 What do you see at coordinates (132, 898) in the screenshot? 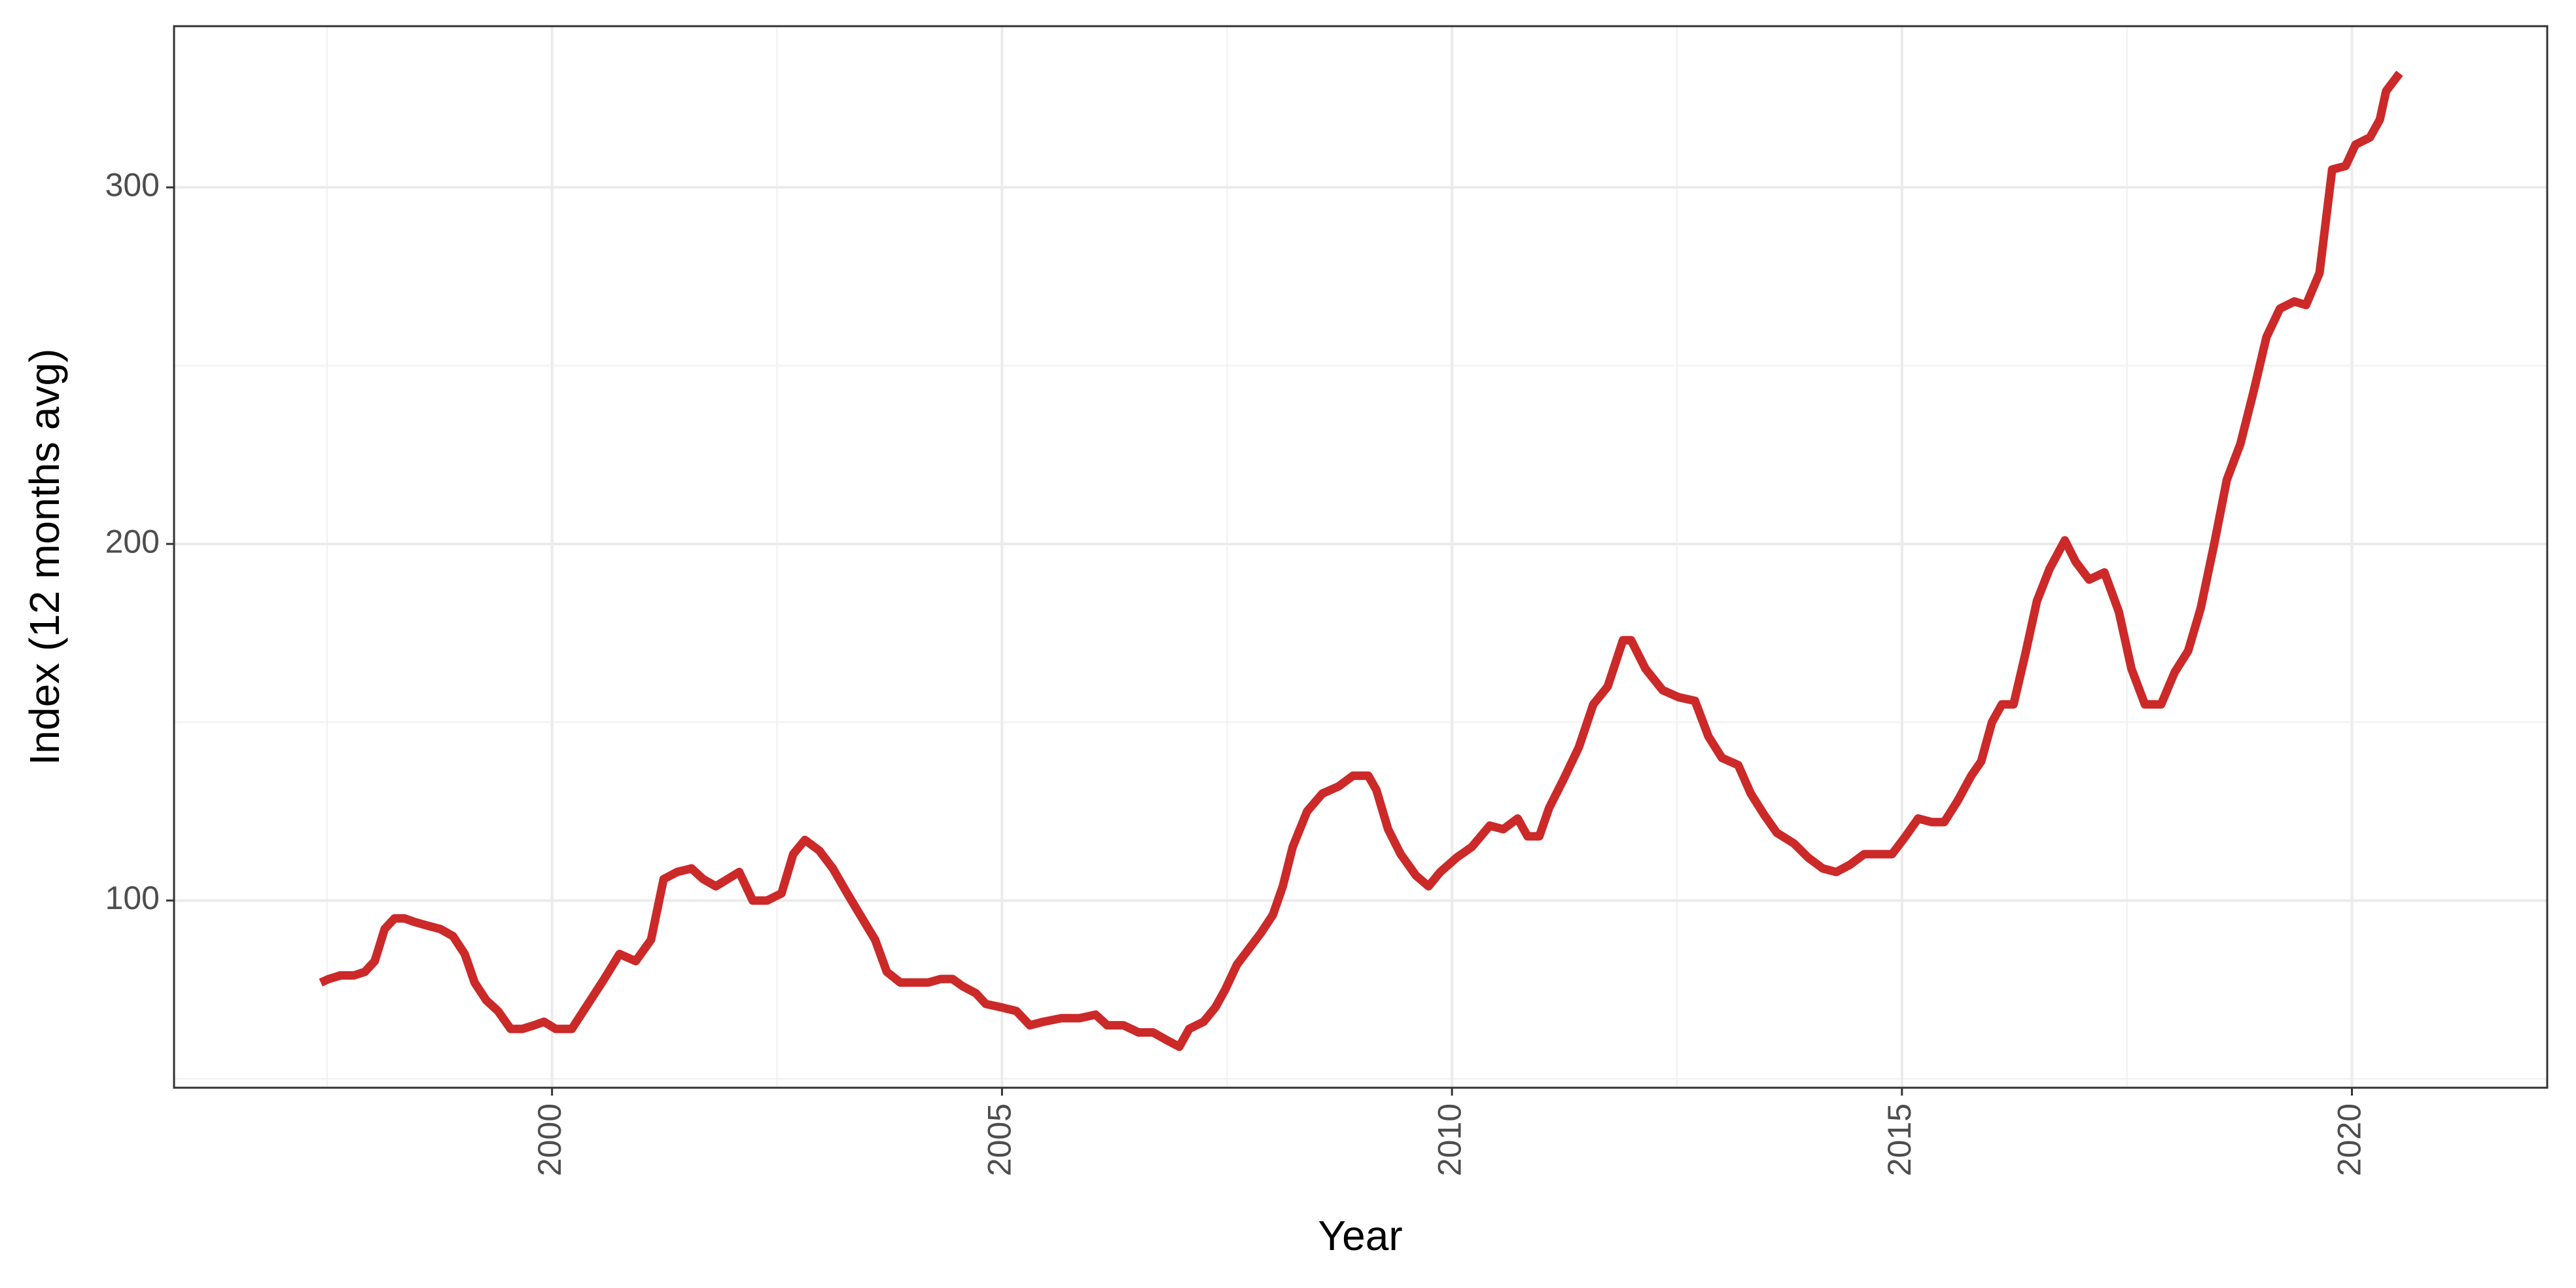
I see `y-tick-label: 100` at bounding box center [132, 898].